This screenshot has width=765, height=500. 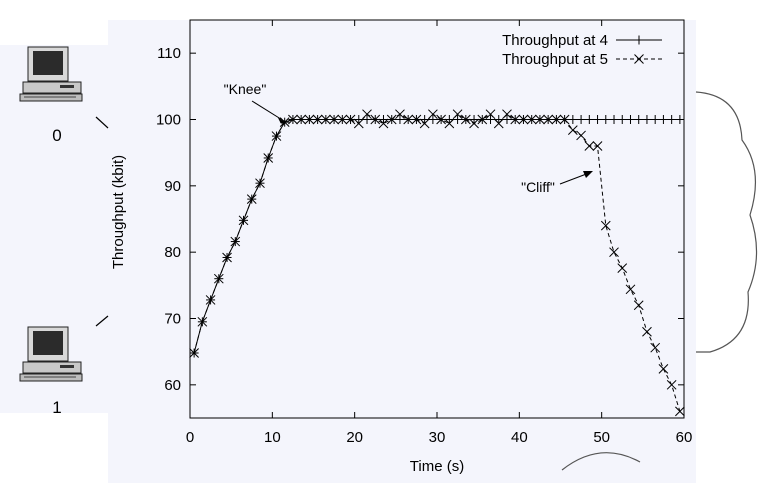 What do you see at coordinates (172, 252) in the screenshot?
I see `y-tick-label: 80` at bounding box center [172, 252].